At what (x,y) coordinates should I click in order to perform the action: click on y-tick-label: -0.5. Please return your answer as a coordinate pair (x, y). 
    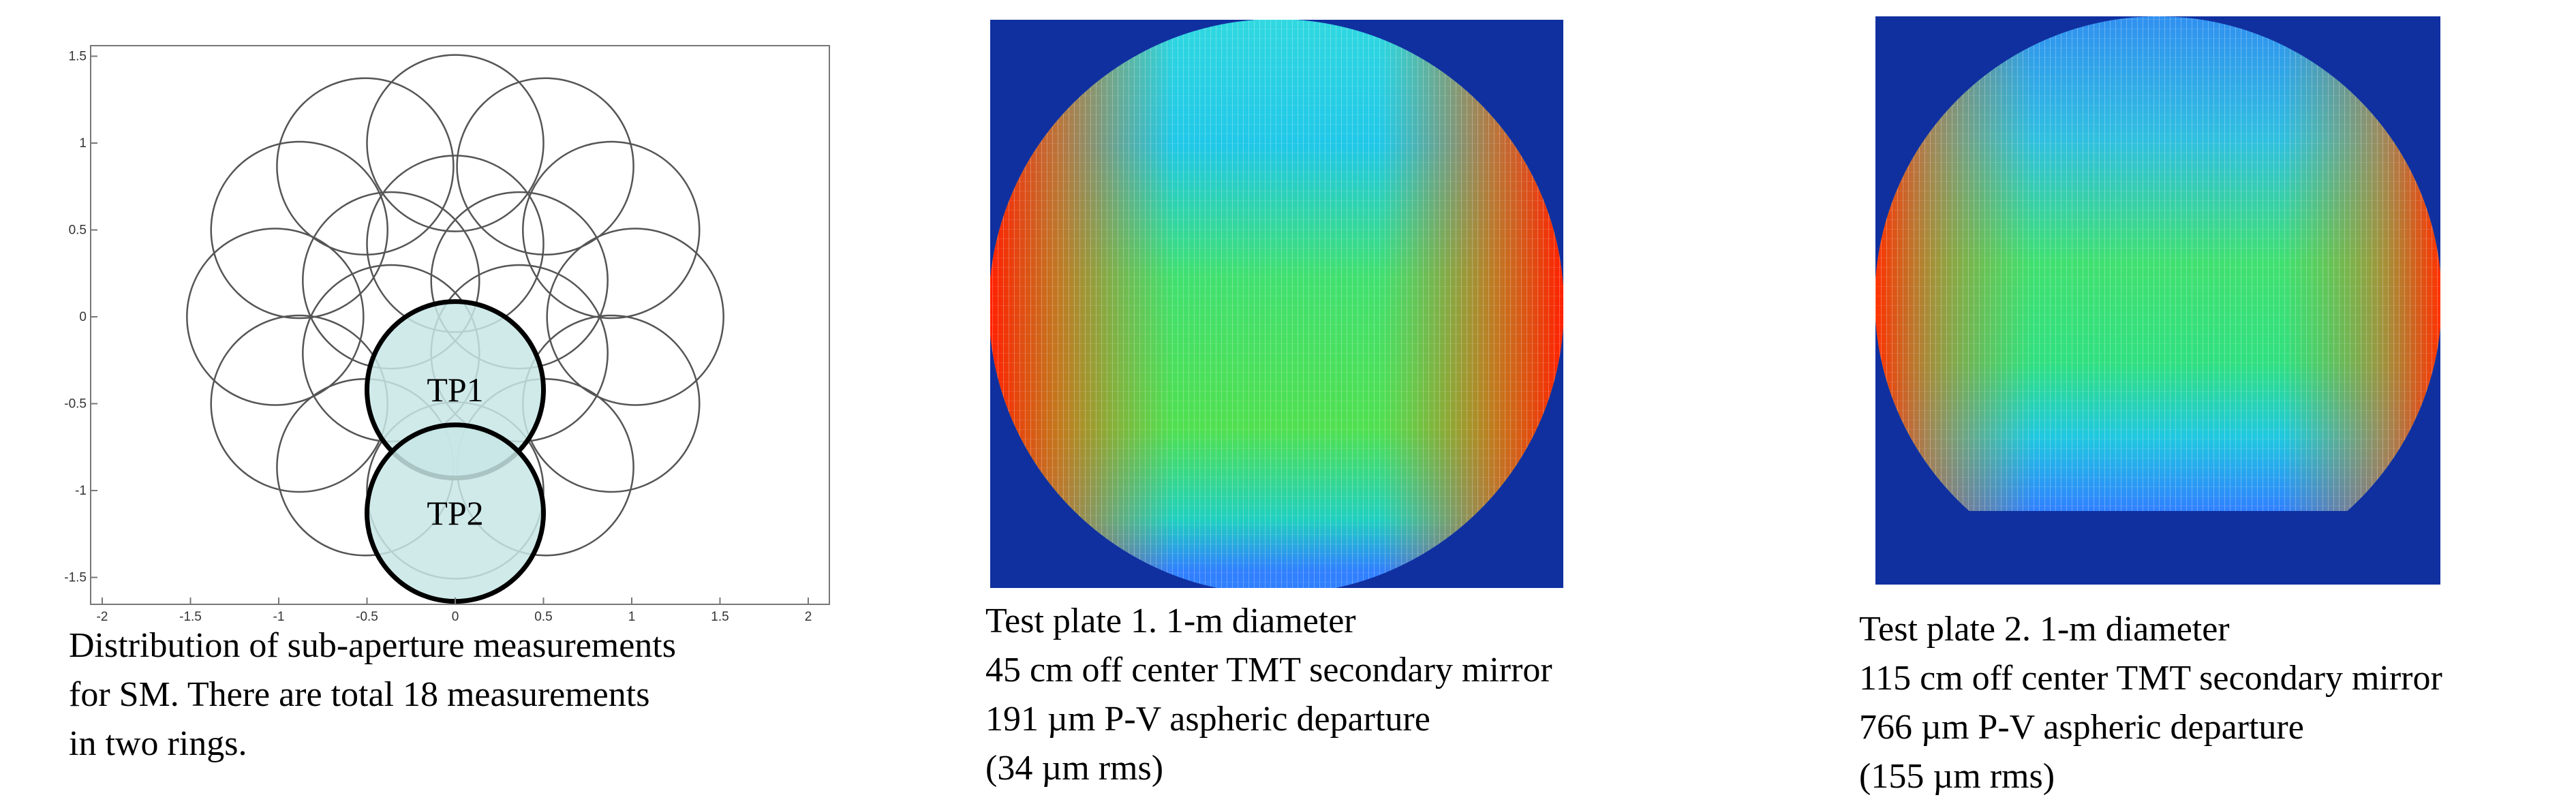
    Looking at the image, I should click on (75, 405).